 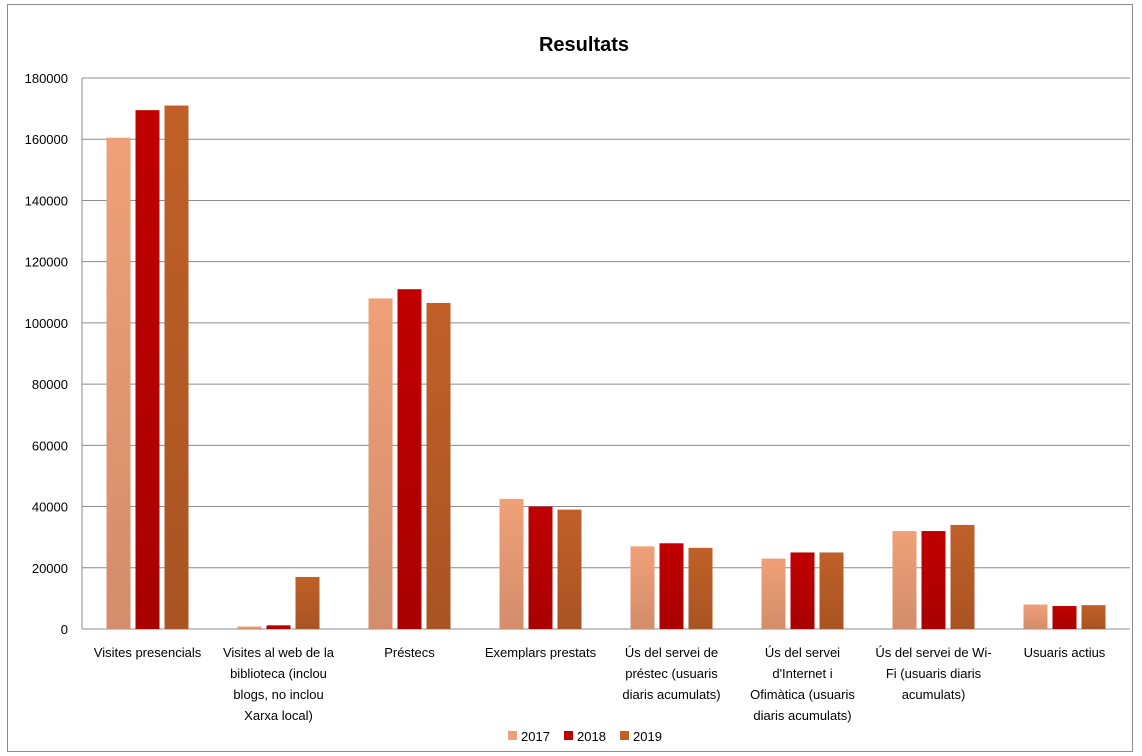 I want to click on x-category-label-line: Ofimàtica (usuaris, so click(x=802, y=694).